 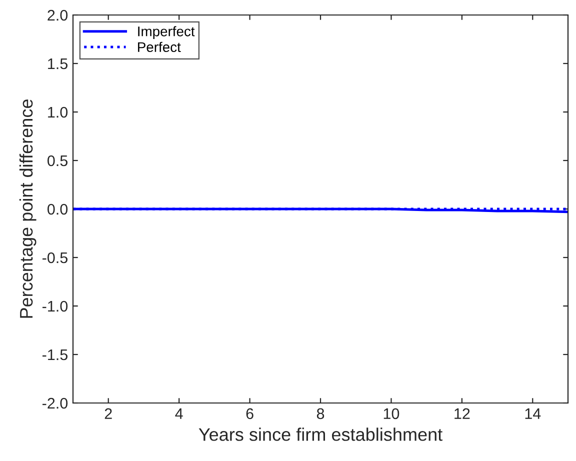 What do you see at coordinates (55, 403) in the screenshot?
I see `y-tick-label: -2.0` at bounding box center [55, 403].